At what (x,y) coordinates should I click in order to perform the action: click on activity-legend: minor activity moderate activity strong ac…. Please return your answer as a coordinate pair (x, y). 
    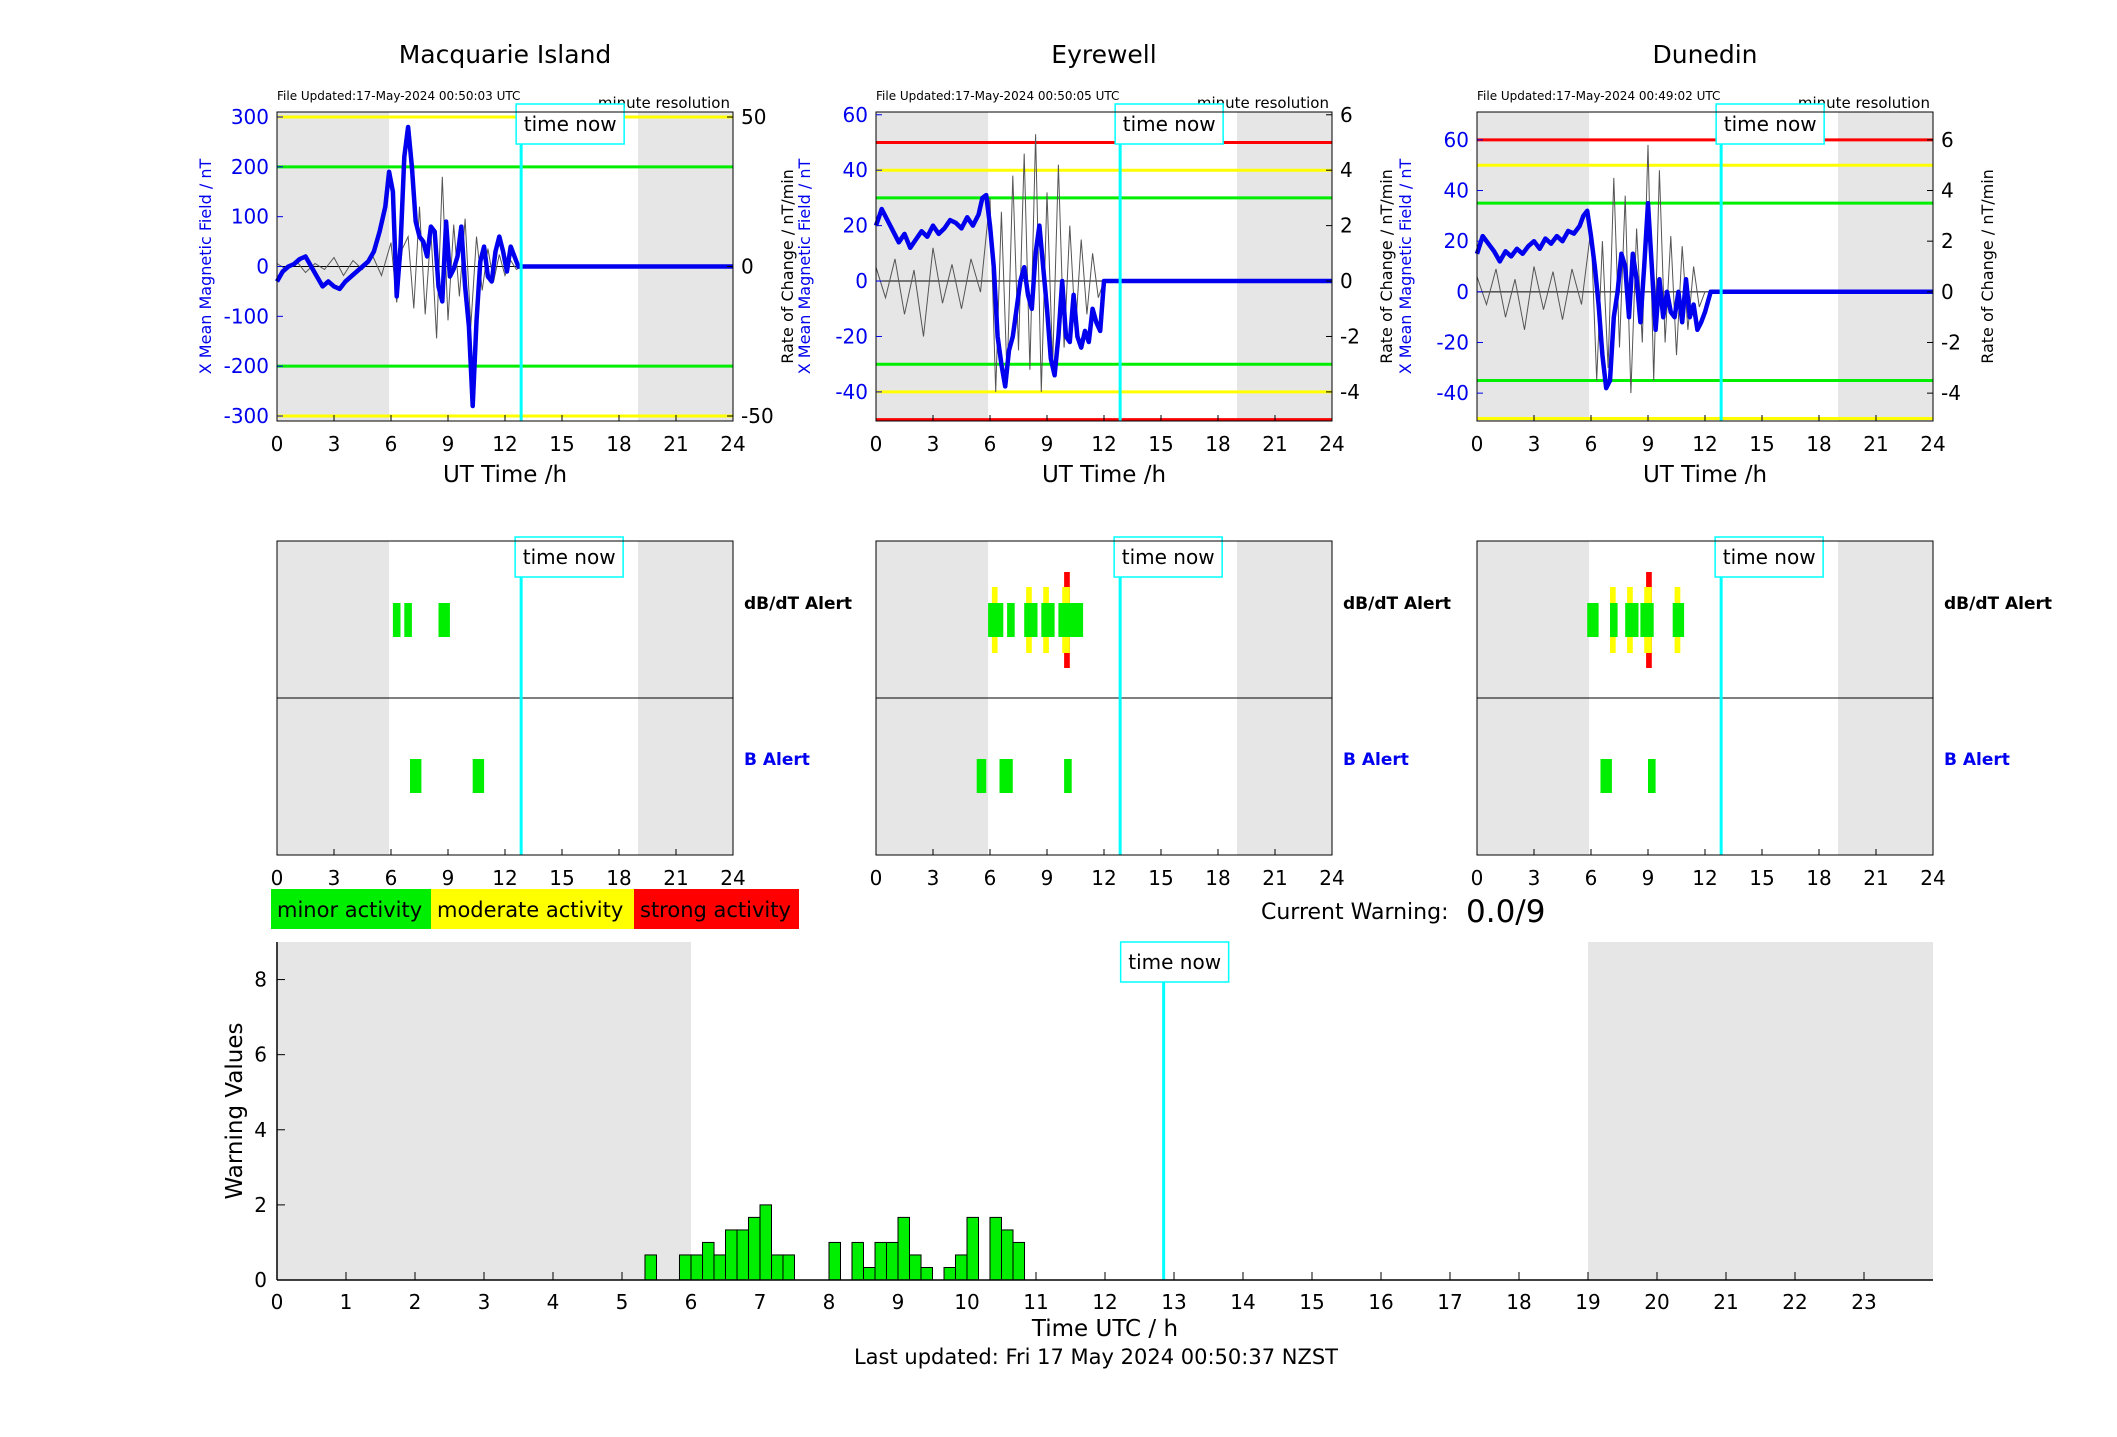
    Looking at the image, I should click on (535, 909).